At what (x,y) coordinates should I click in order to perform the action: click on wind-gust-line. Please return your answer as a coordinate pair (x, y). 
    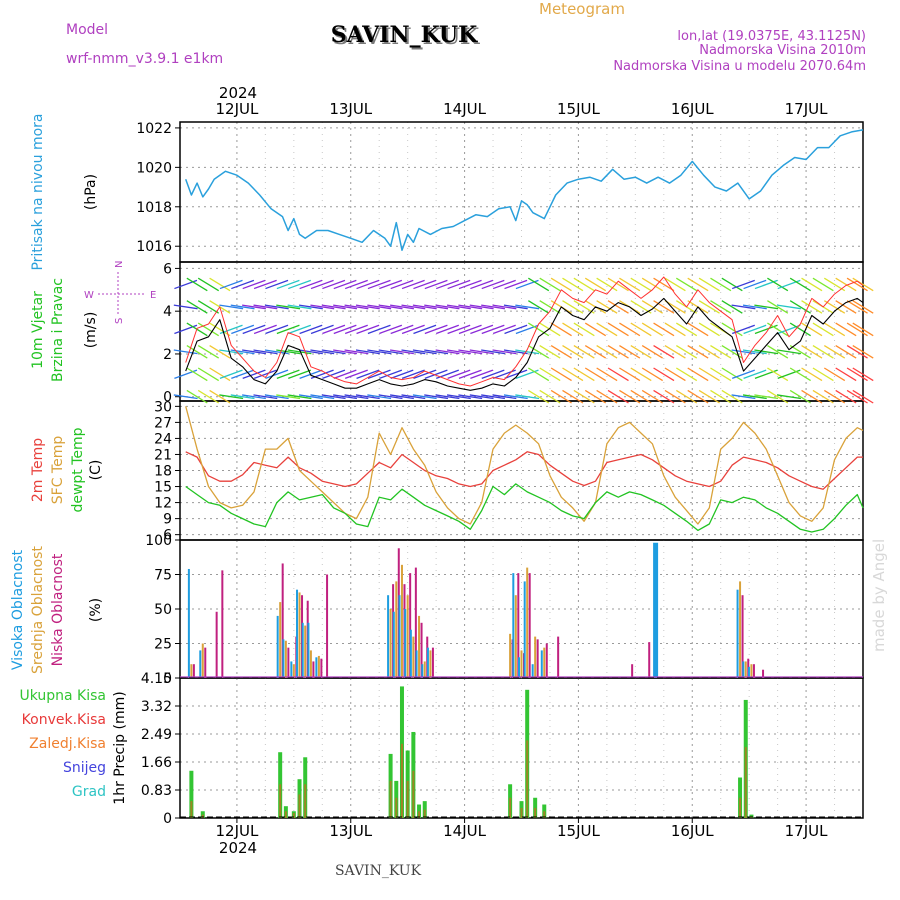
    Looking at the image, I should click on (524, 331).